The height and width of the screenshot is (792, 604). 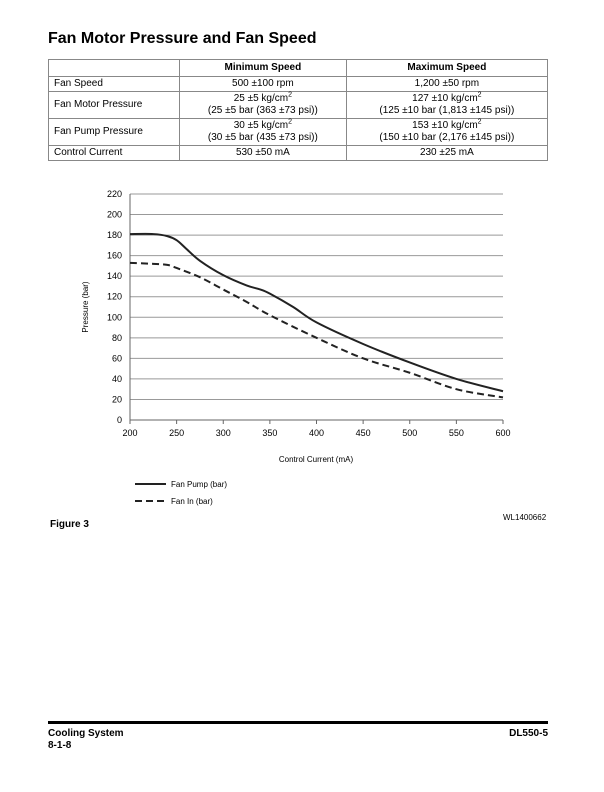 I want to click on y-tick-label: 140, so click(x=114, y=276).